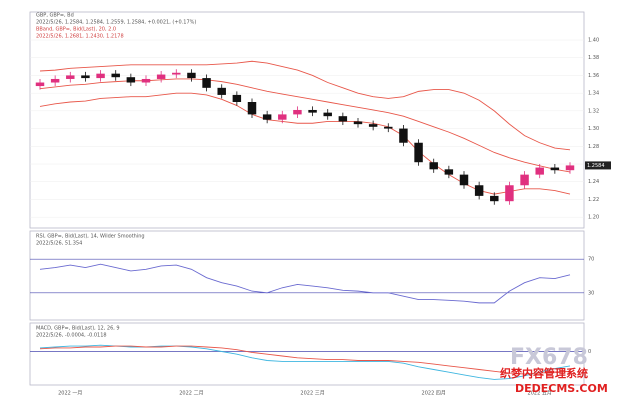  What do you see at coordinates (561, 388) in the screenshot?
I see `watermark-site: DEDECMS.COM` at bounding box center [561, 388].